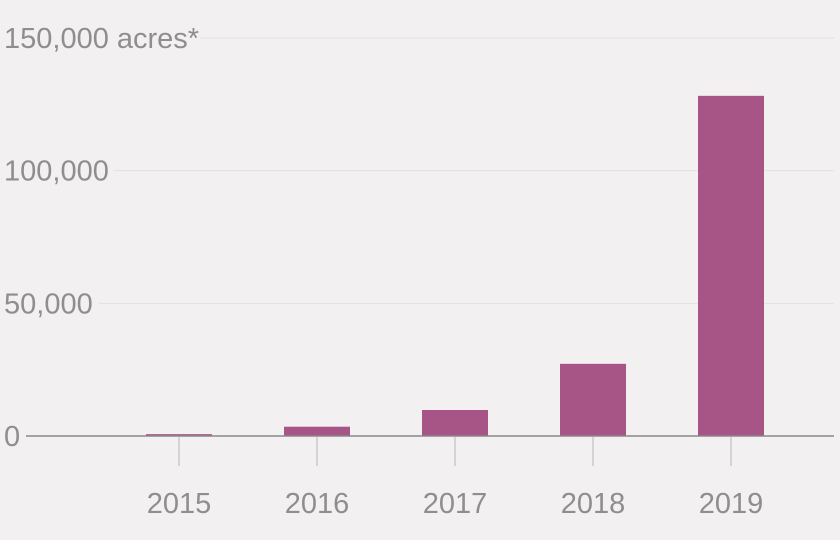 The image size is (840, 540). I want to click on y-tick-label: 0, so click(12, 437).